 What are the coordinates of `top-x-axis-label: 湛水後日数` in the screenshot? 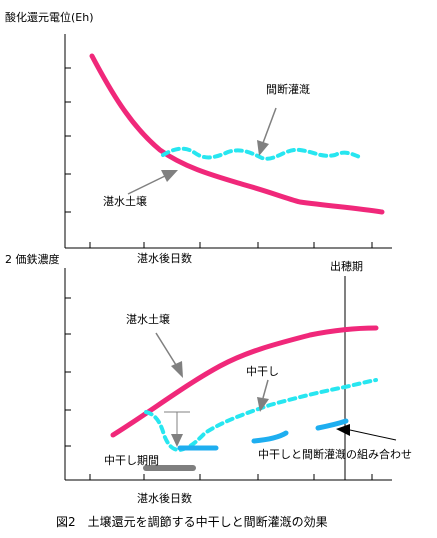 It's located at (164, 258).